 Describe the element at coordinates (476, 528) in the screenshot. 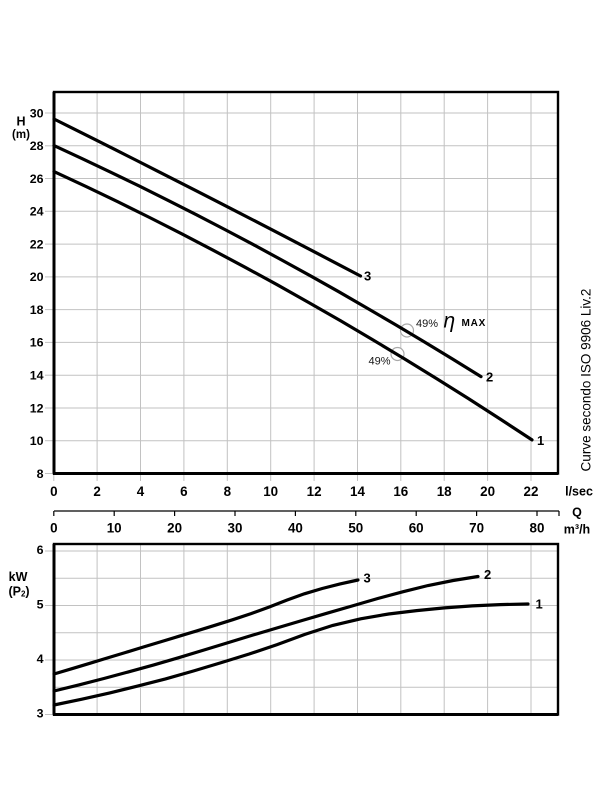

I see `svg-text: 70` at that location.